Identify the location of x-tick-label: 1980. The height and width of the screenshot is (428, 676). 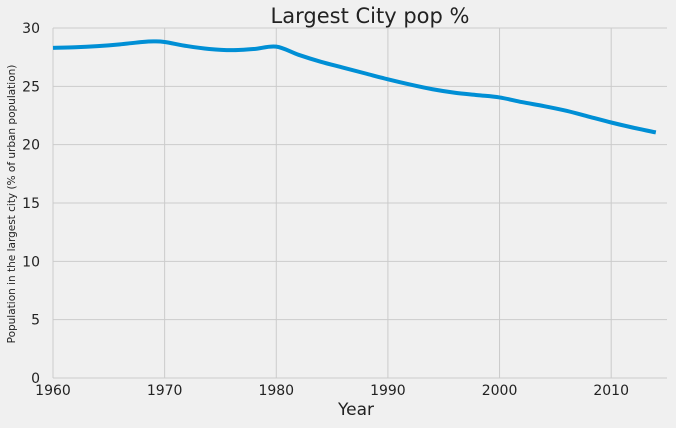
(276, 391).